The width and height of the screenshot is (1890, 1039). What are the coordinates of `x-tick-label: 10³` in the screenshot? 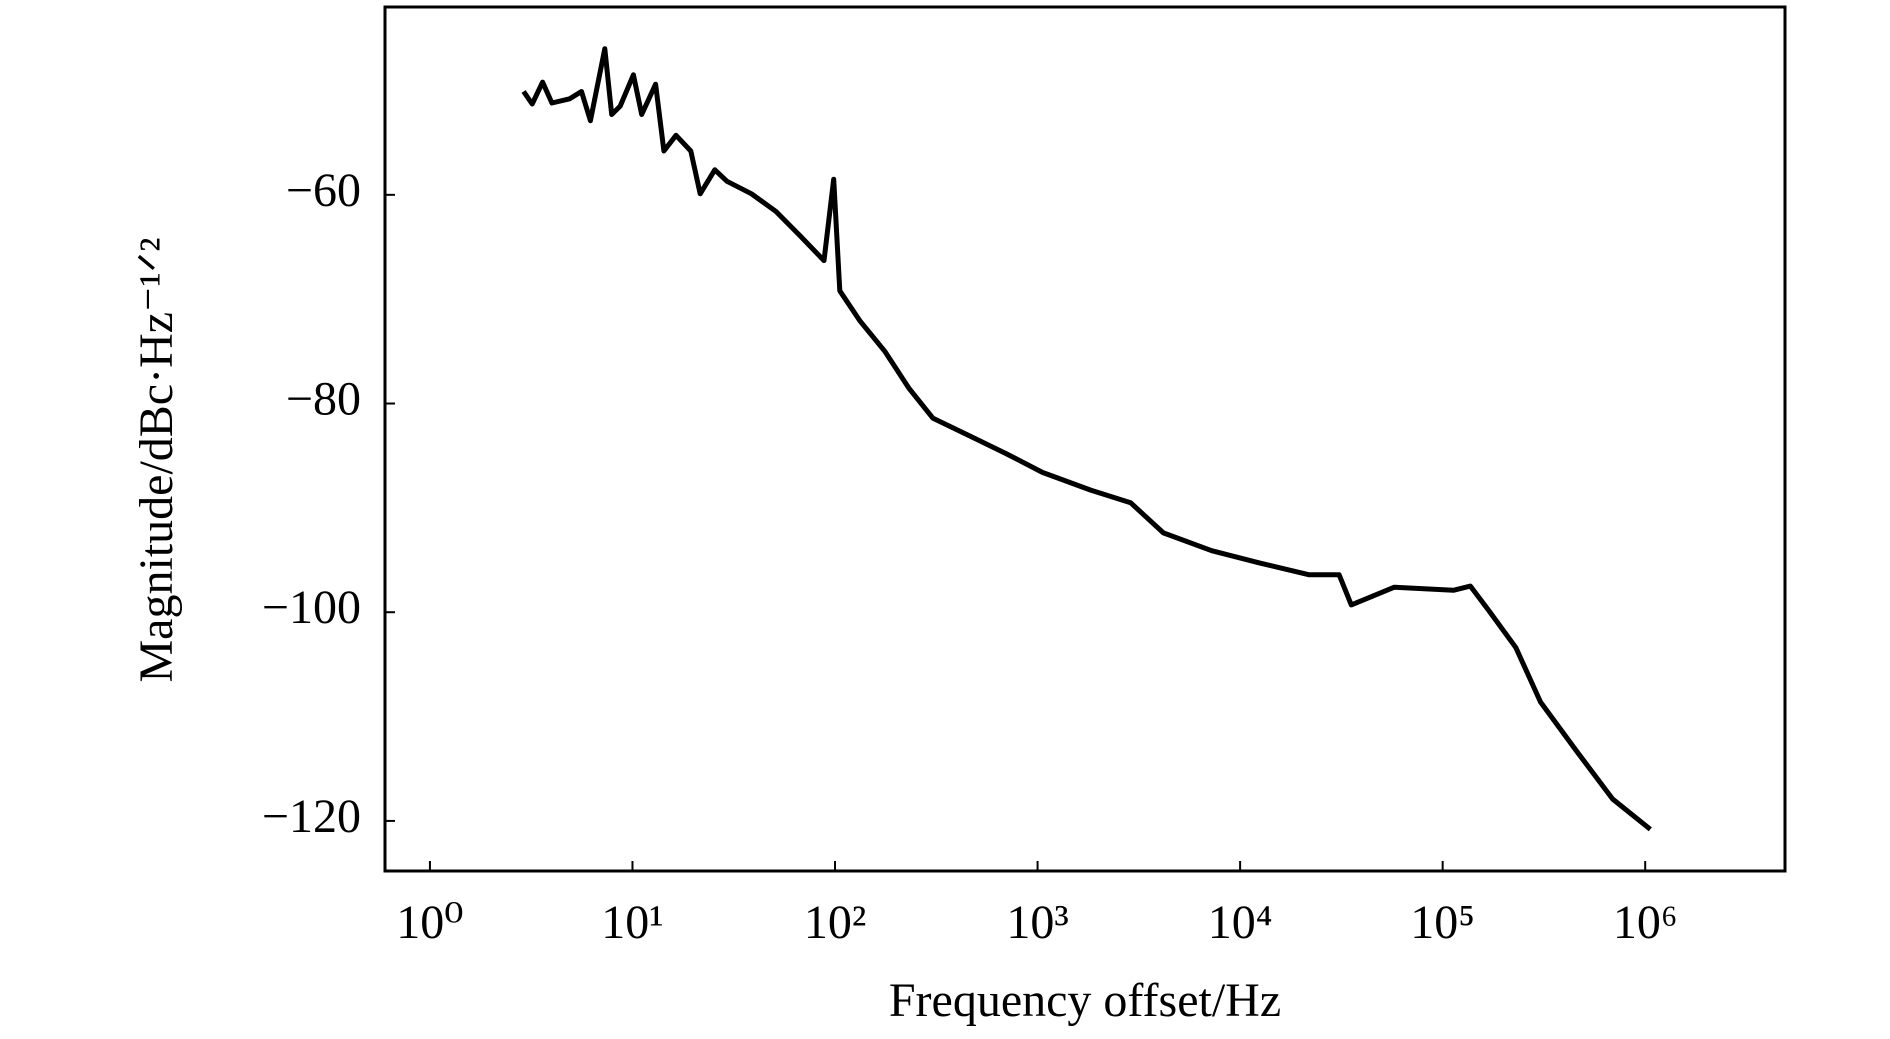 It's located at (1037, 922).